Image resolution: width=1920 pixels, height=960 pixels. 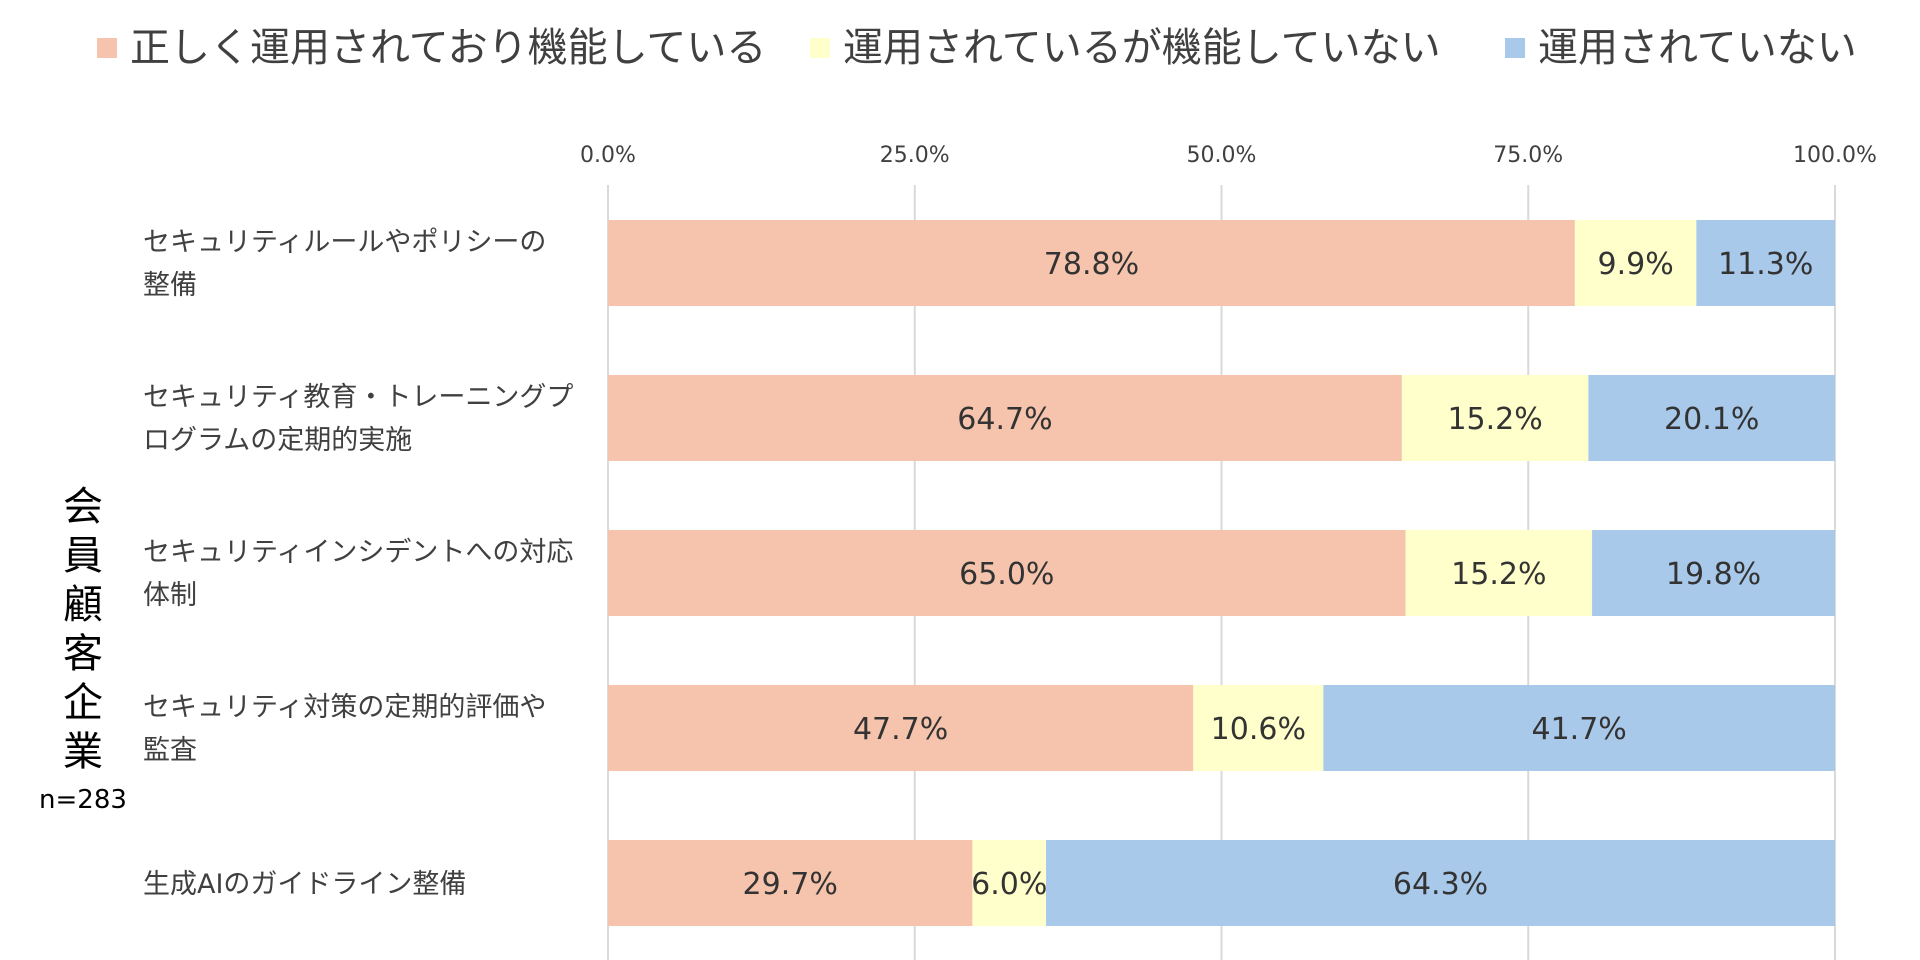 I want to click on x-tick-label: 50.0%, so click(x=1222, y=155).